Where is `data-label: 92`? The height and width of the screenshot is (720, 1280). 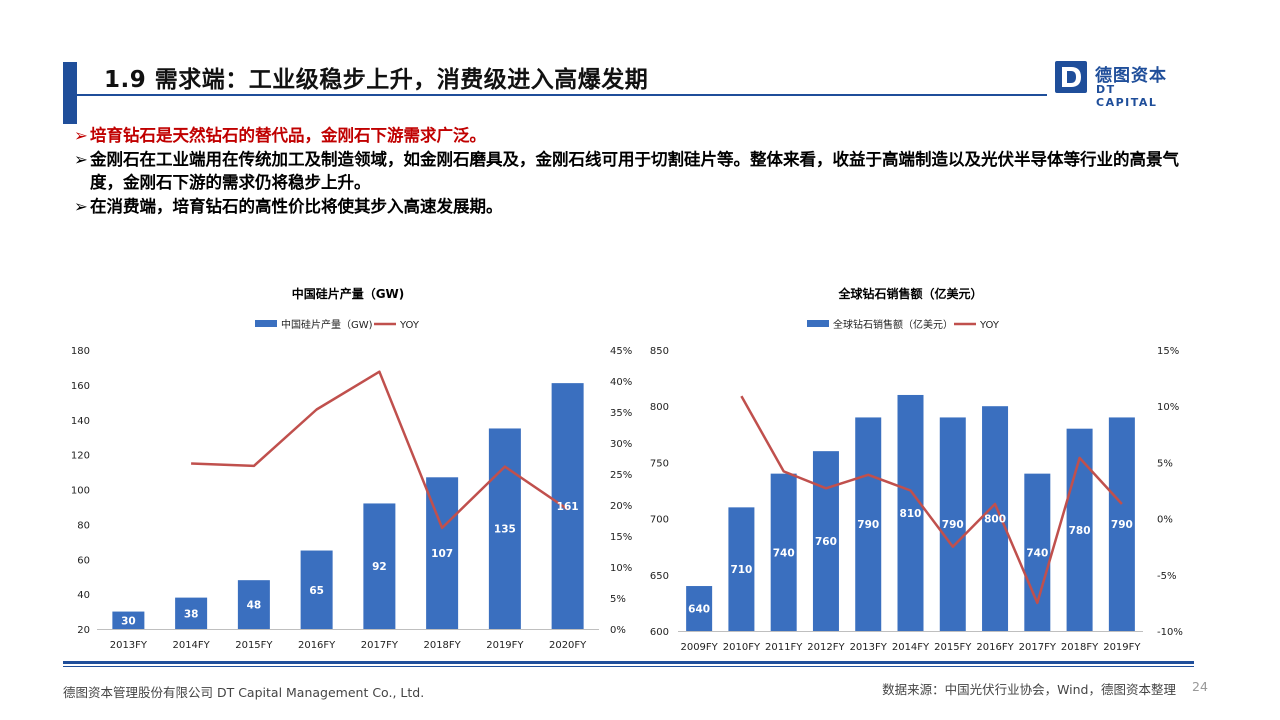 data-label: 92 is located at coordinates (379, 567).